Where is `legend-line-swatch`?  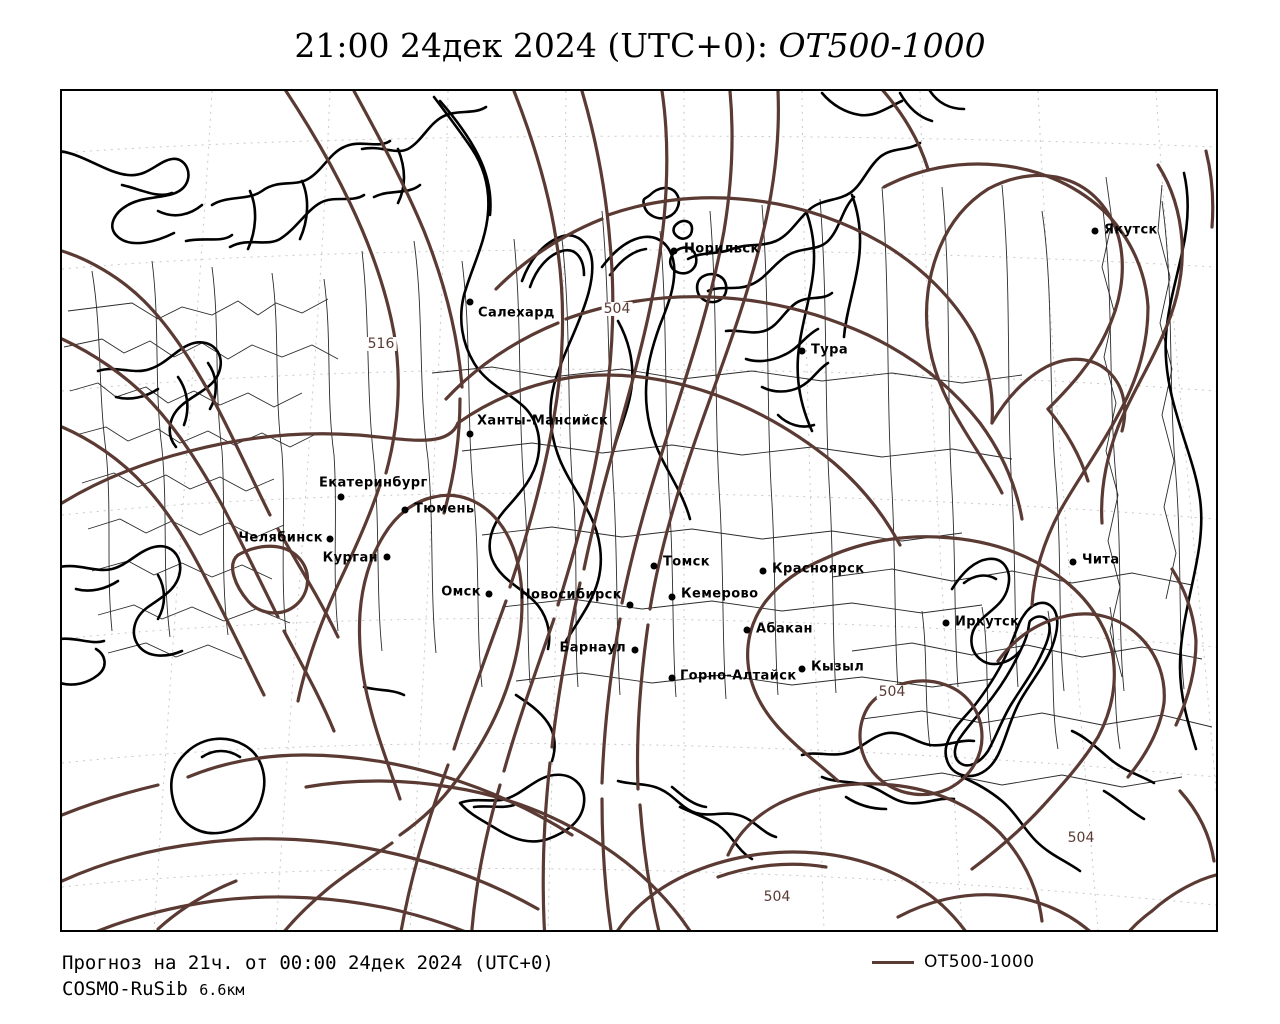 legend-line-swatch is located at coordinates (893, 962).